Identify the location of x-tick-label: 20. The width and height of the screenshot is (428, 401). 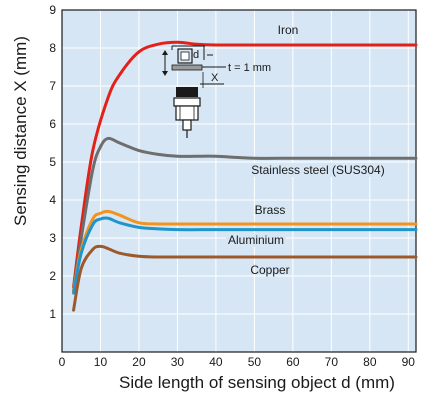
(139, 362).